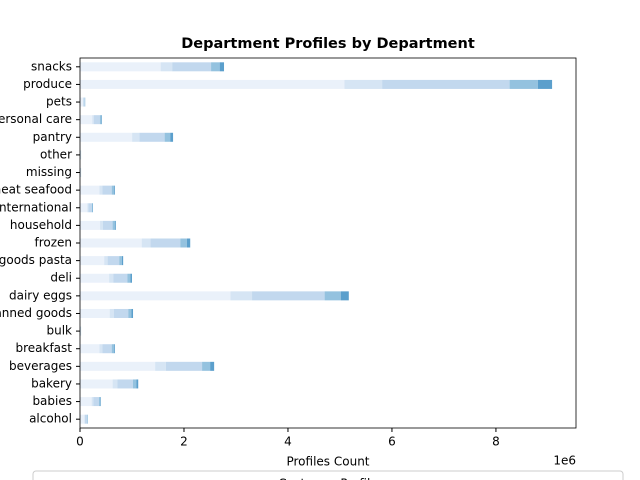 This screenshot has height=480, width=640. What do you see at coordinates (36, 260) in the screenshot?
I see `y-tick-label: dry goods pasta` at bounding box center [36, 260].